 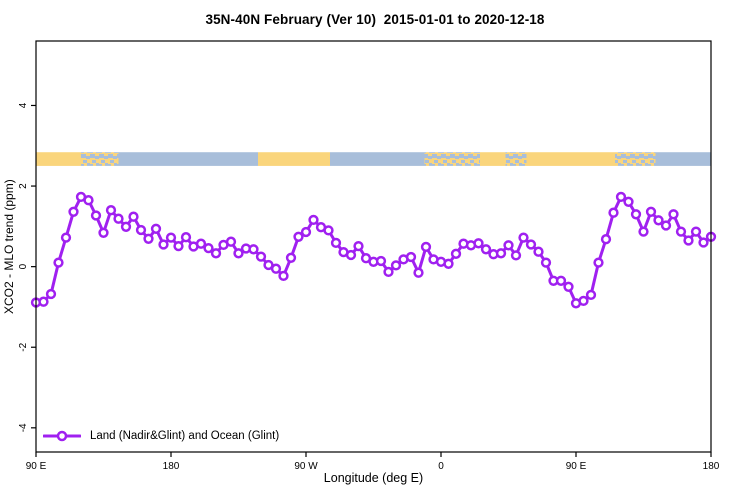 I want to click on x-axis-ticks: 90 E 180 90 W 0 90 E 180, so click(x=373, y=462).